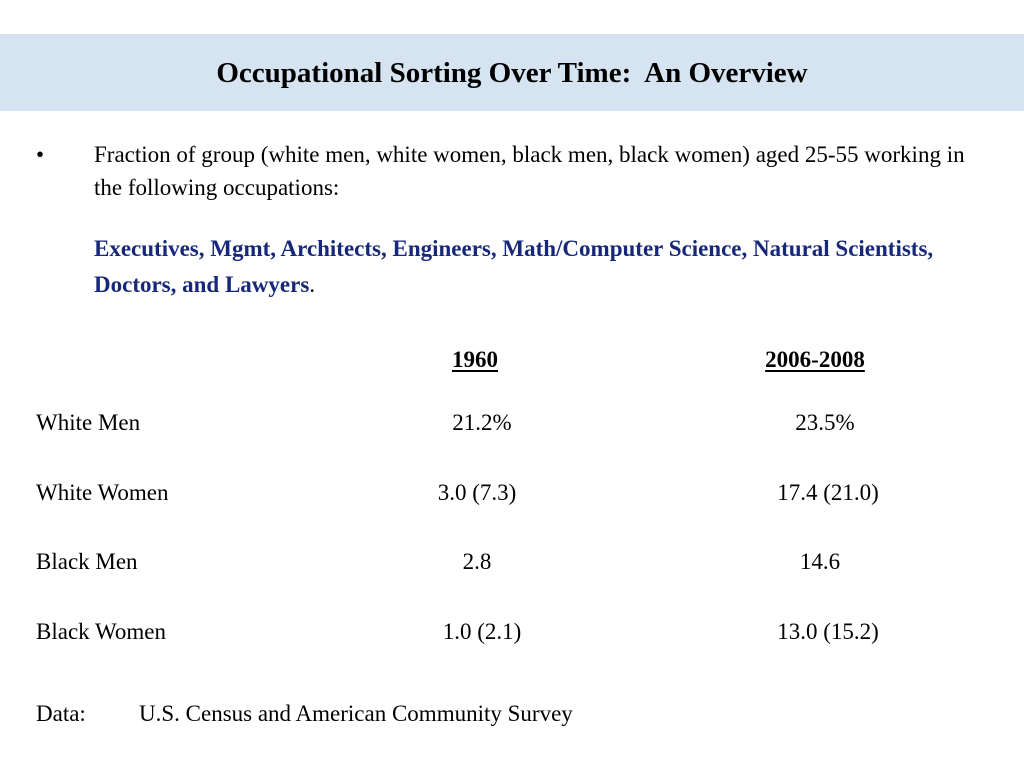  Describe the element at coordinates (102, 492) in the screenshot. I see `row-label-white-women: White Women` at that location.